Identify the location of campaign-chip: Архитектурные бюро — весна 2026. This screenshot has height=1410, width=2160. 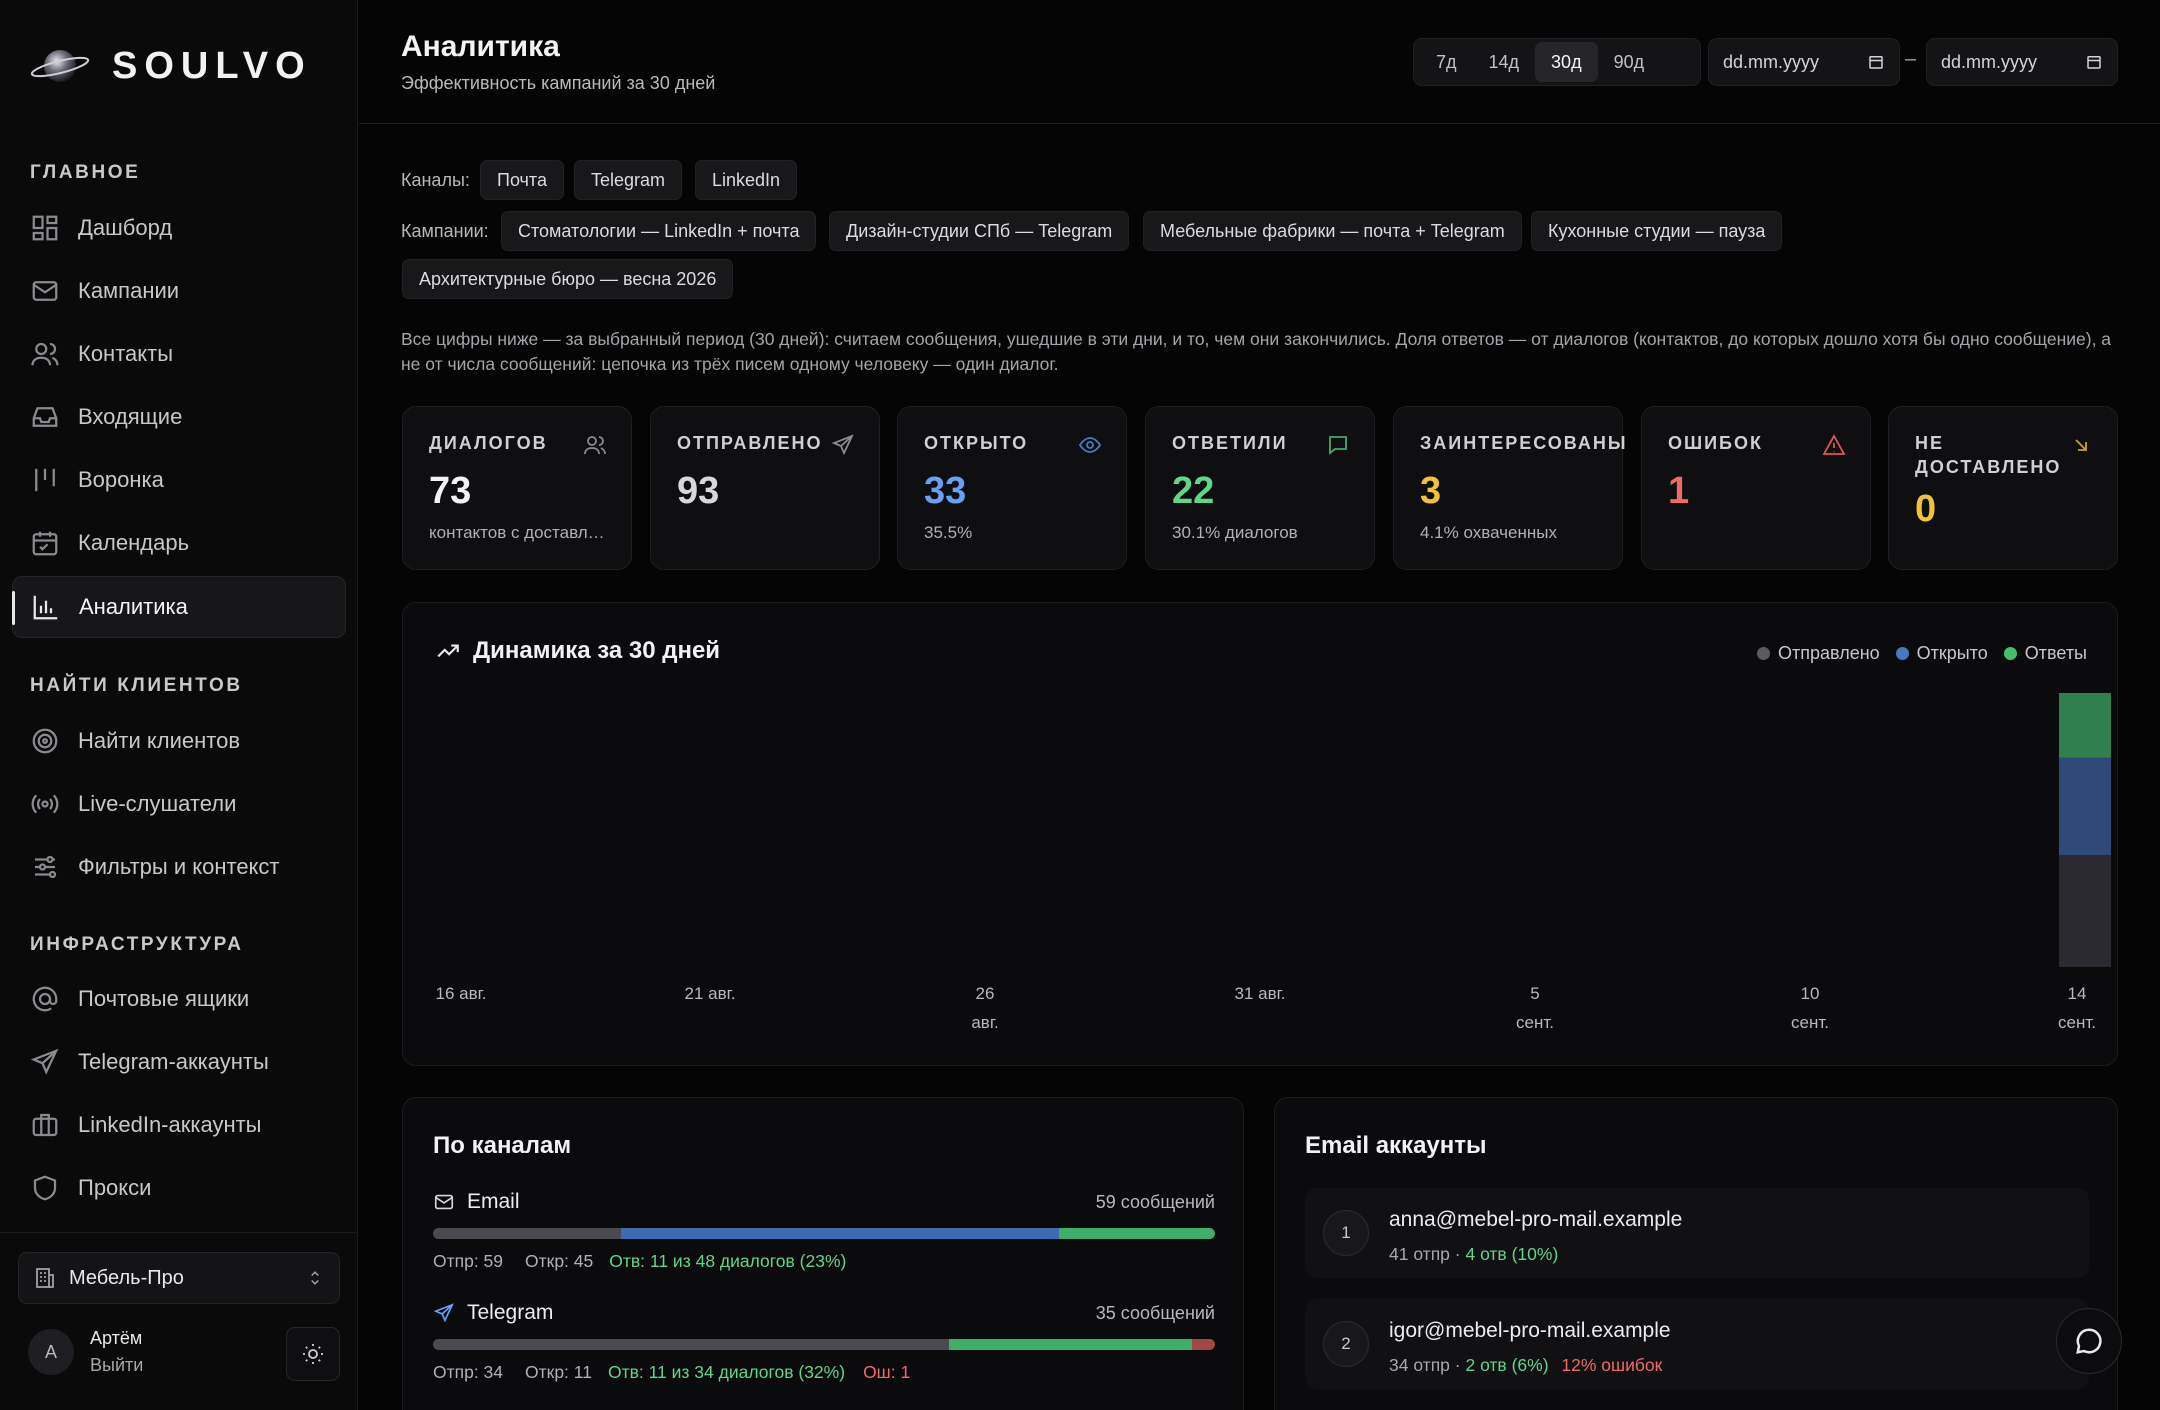
(568, 279).